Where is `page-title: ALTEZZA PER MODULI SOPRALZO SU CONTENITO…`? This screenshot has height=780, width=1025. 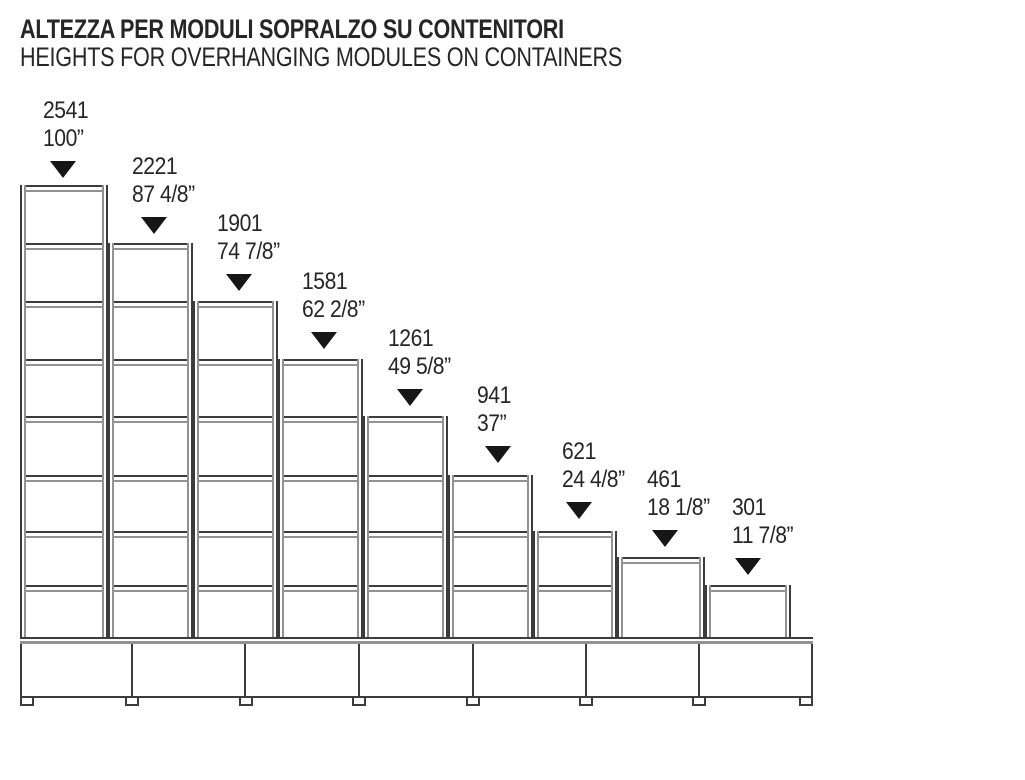
page-title: ALTEZZA PER MODULI SOPRALZO SU CONTENITO… is located at coordinates (292, 29).